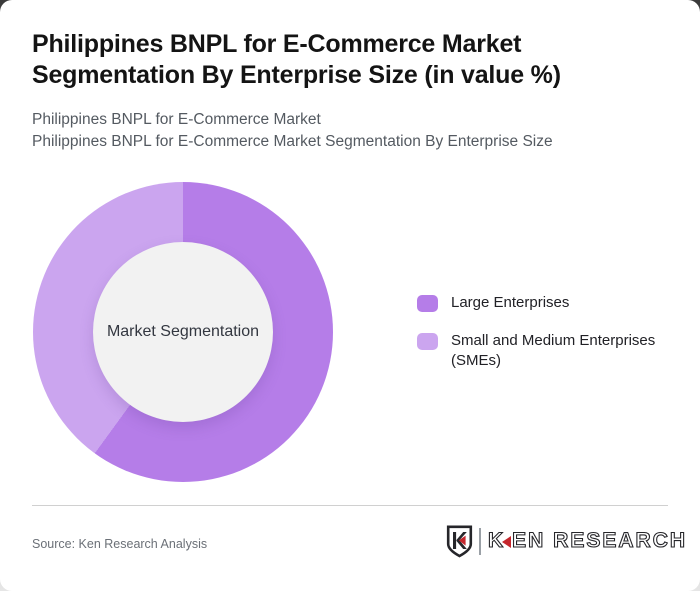 This screenshot has height=591, width=700. I want to click on source-text: Source: Ken Research Analysis, so click(120, 544).